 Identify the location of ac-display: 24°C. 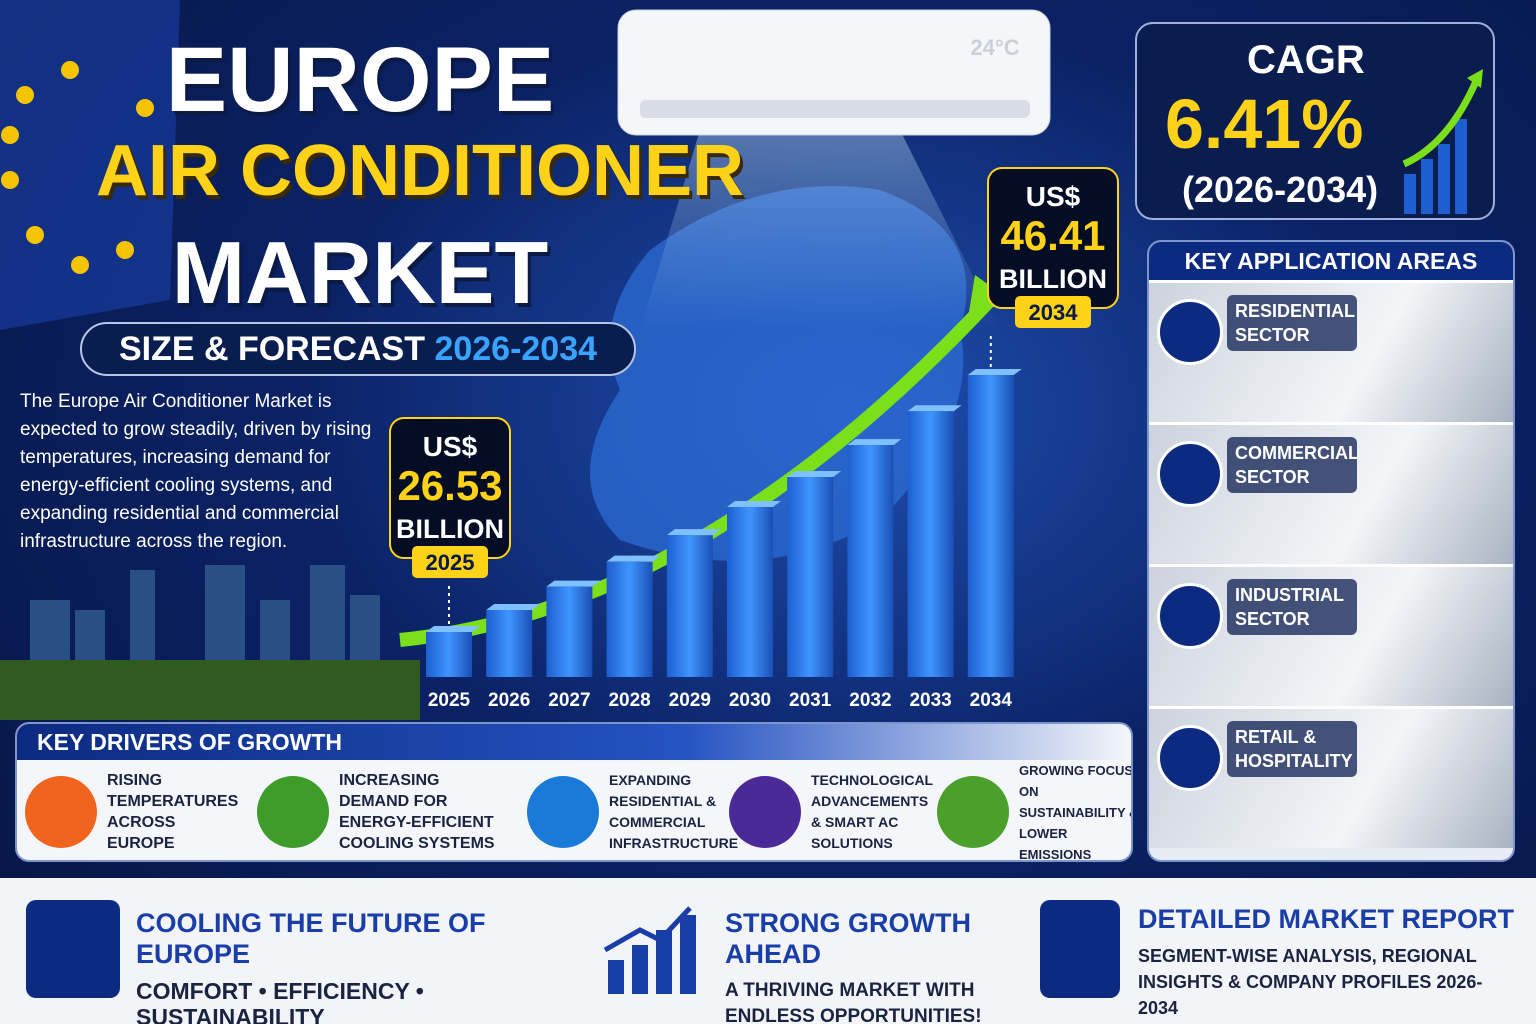
(994, 47).